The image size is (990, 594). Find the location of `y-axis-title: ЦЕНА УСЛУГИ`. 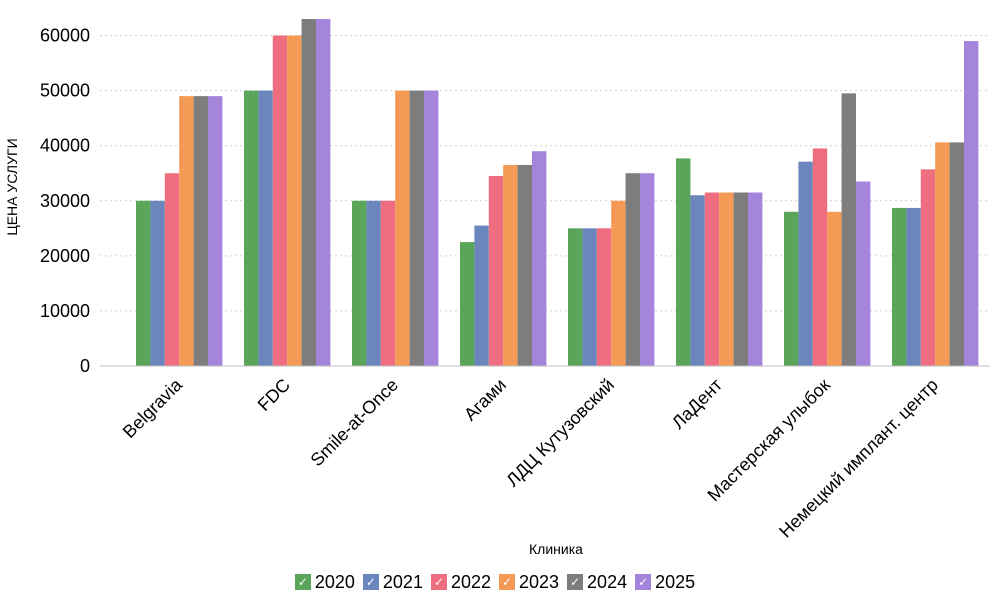

y-axis-title: ЦЕНА УСЛУГИ is located at coordinates (12, 186).